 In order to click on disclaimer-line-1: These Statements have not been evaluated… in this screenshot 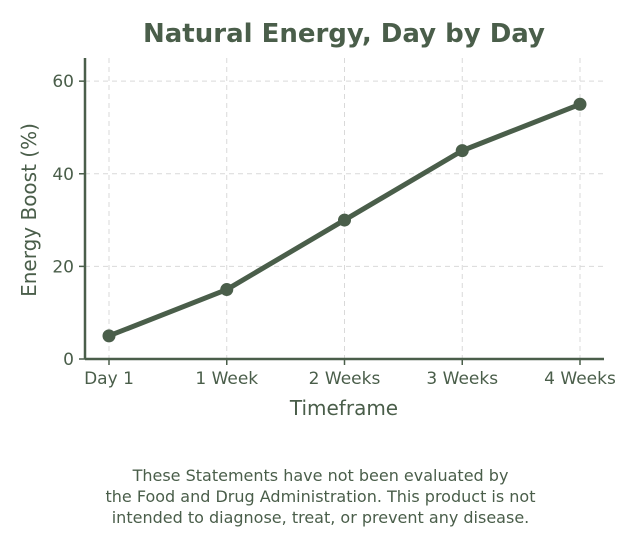, I will do `click(320, 475)`.